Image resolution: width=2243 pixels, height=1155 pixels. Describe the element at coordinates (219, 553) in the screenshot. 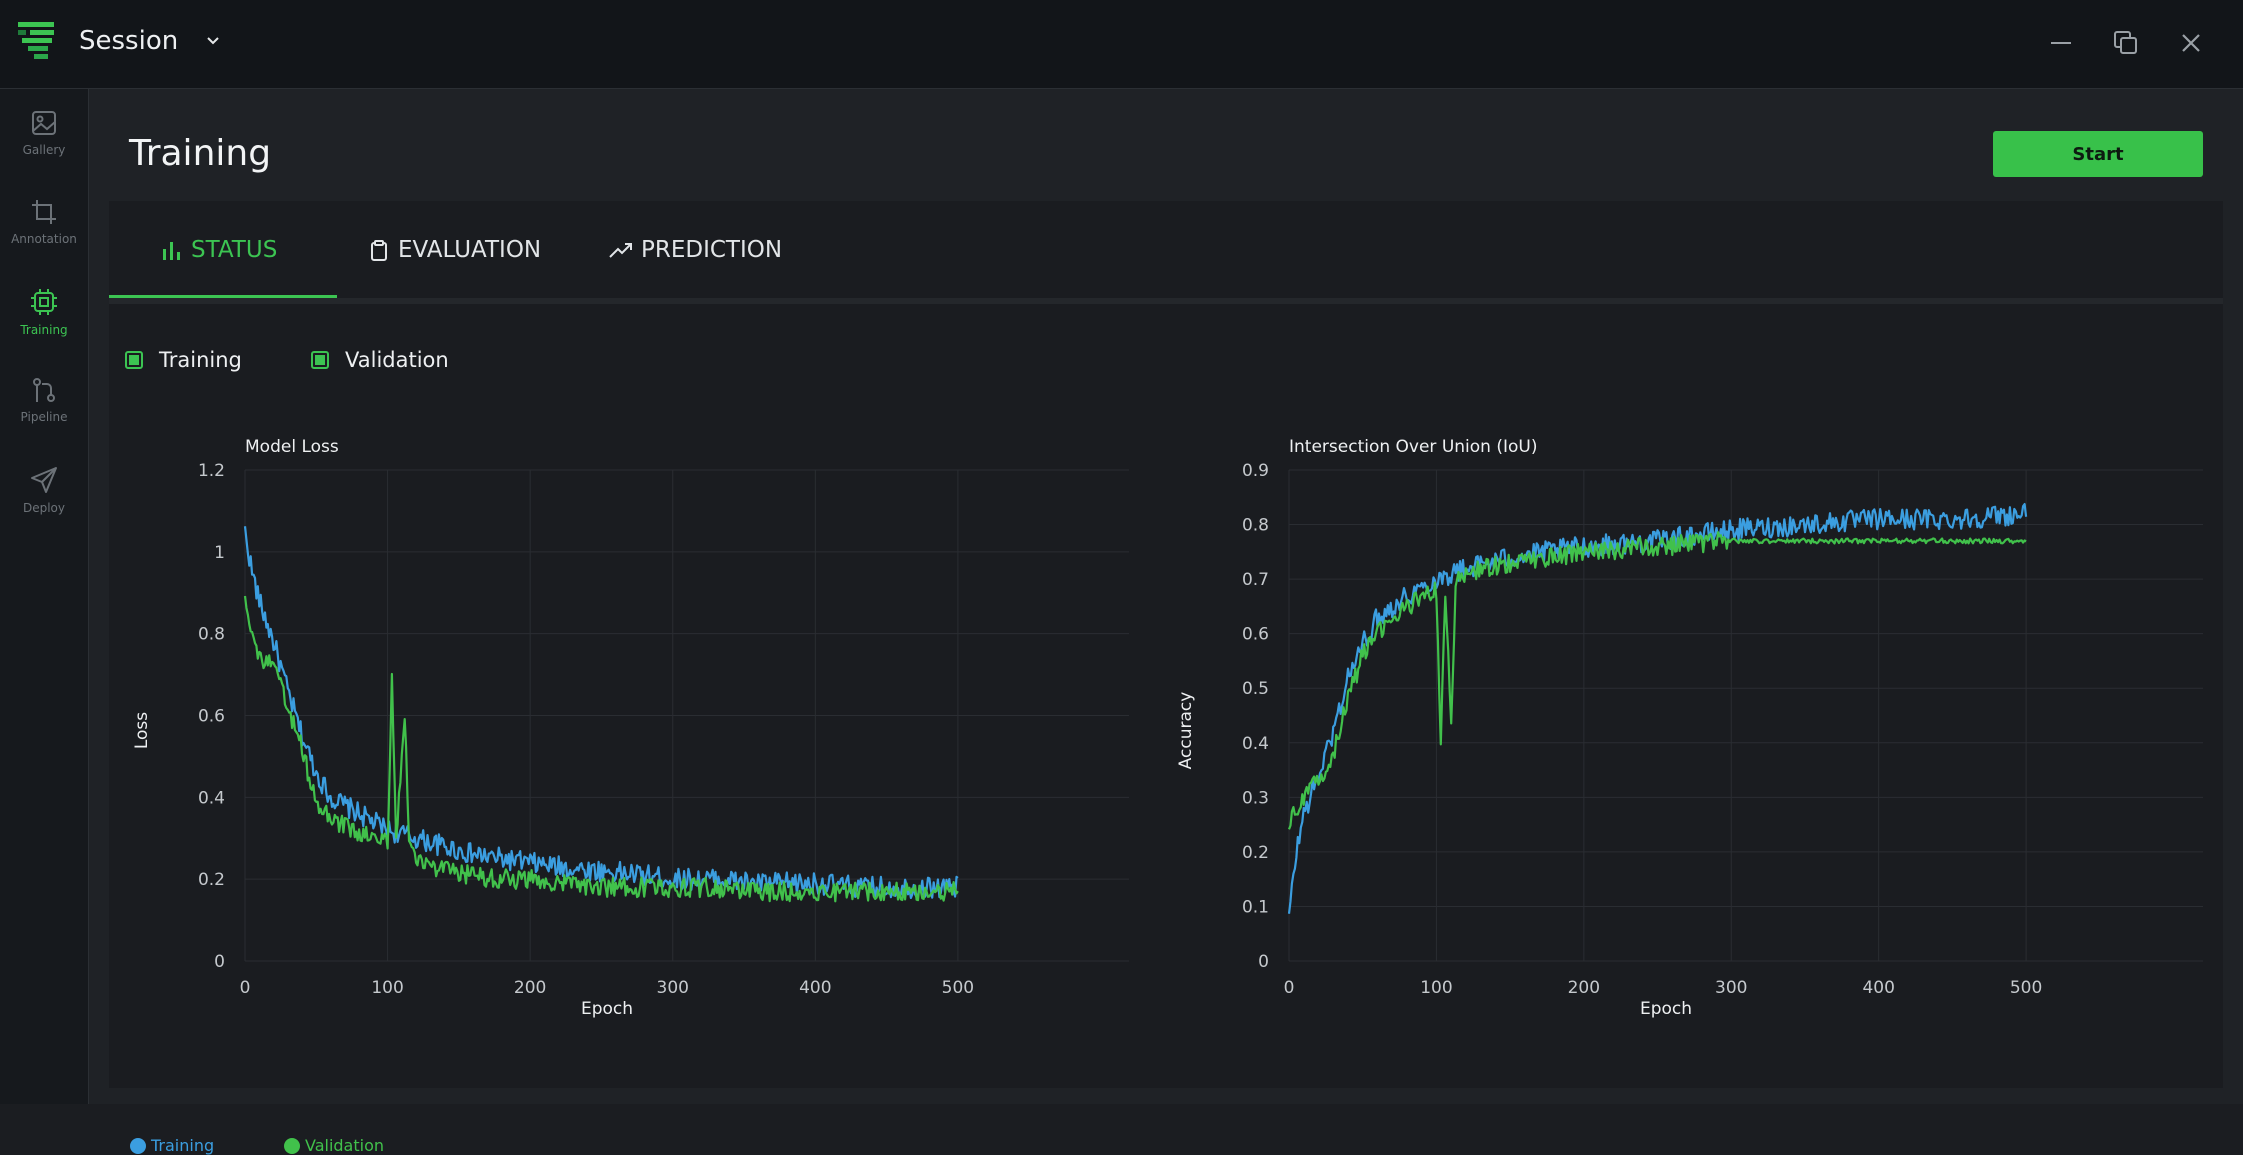

I see `y-tick-label: 1` at that location.